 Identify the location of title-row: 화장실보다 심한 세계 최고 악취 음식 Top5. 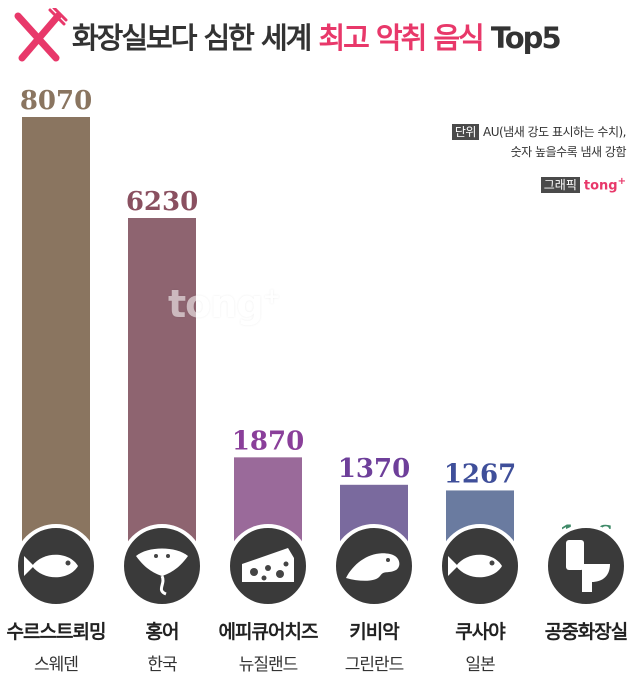
(320, 36).